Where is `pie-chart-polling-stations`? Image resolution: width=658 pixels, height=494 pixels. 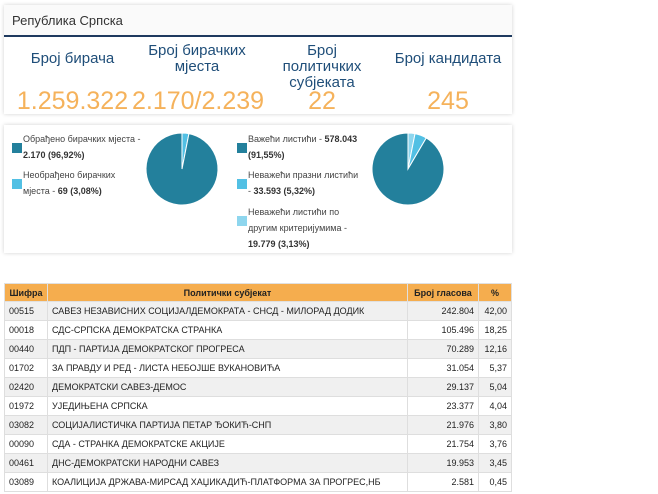 pie-chart-polling-stations is located at coordinates (182, 169).